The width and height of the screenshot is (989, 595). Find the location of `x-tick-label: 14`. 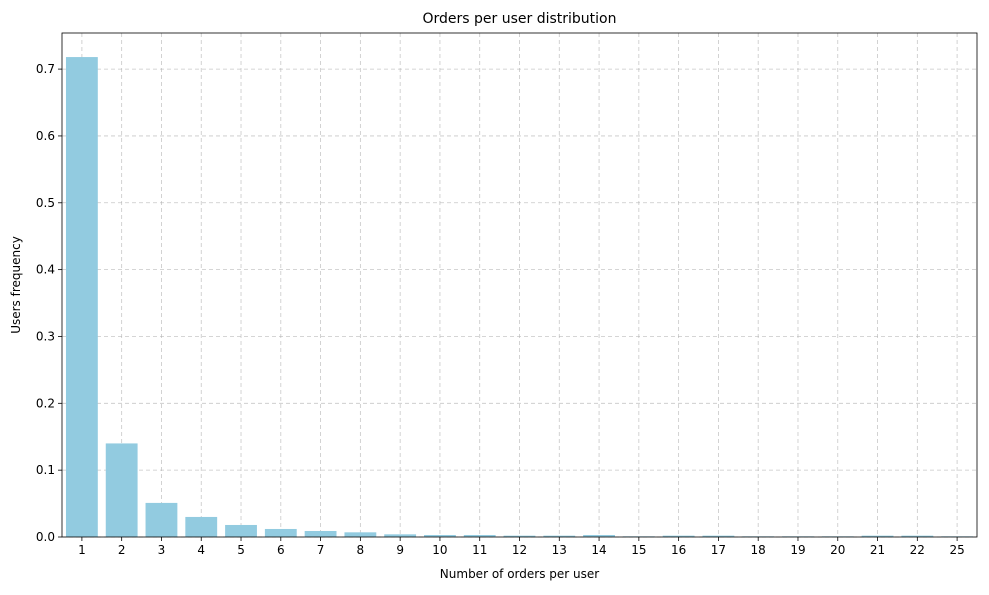

x-tick-label: 14 is located at coordinates (598, 550).